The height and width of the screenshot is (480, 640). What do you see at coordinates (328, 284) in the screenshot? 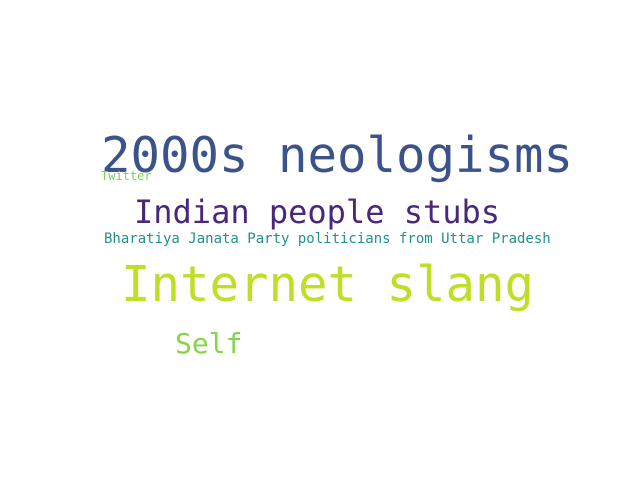
I see `word-internet-slang: Internet slang` at bounding box center [328, 284].